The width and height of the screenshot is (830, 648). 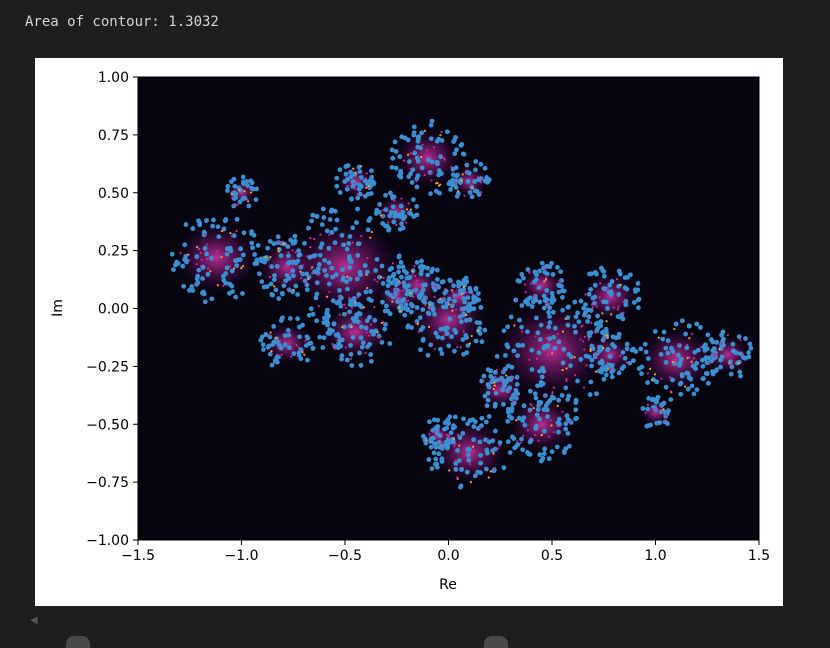 What do you see at coordinates (345, 267) in the screenshot?
I see `cluster-glow` at bounding box center [345, 267].